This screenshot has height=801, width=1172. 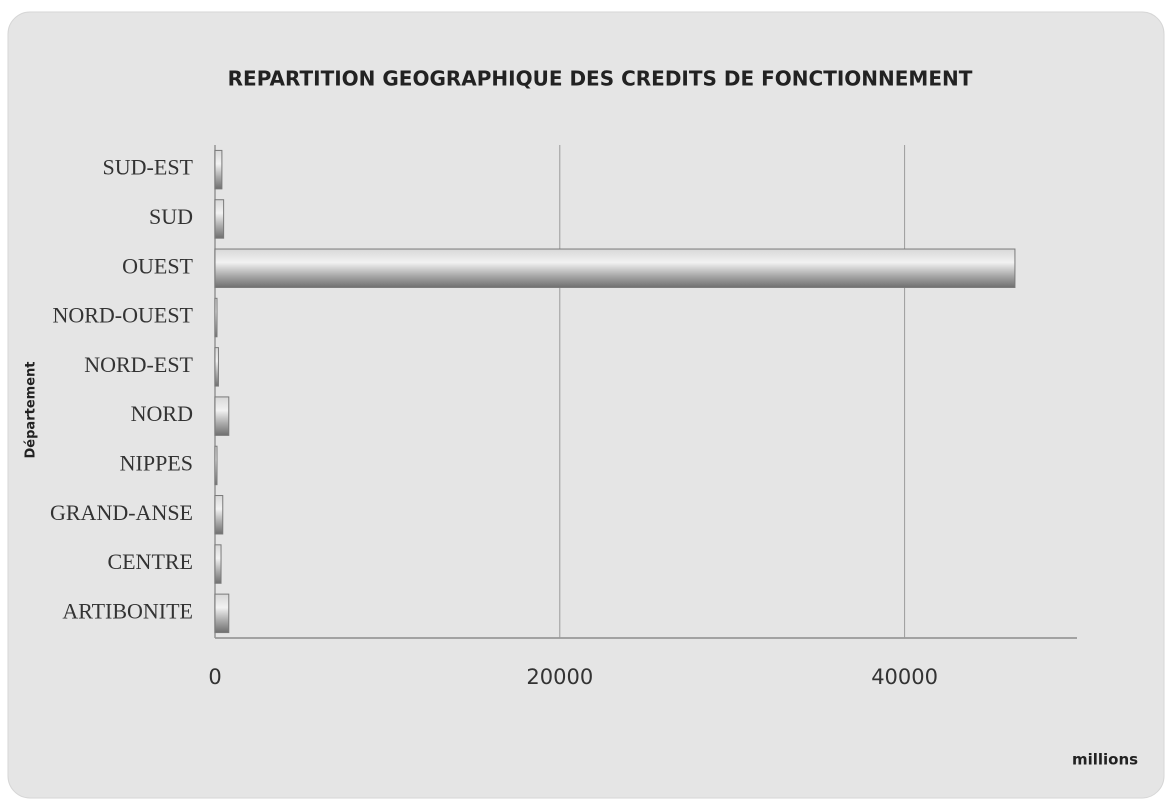 What do you see at coordinates (156, 462) in the screenshot?
I see `y-tick-label: NIPPES` at bounding box center [156, 462].